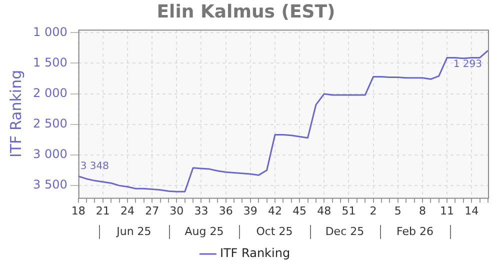 Image resolution: width=500 pixels, height=270 pixels. What do you see at coordinates (50, 185) in the screenshot?
I see `y-tick-label: 3 500` at bounding box center [50, 185].